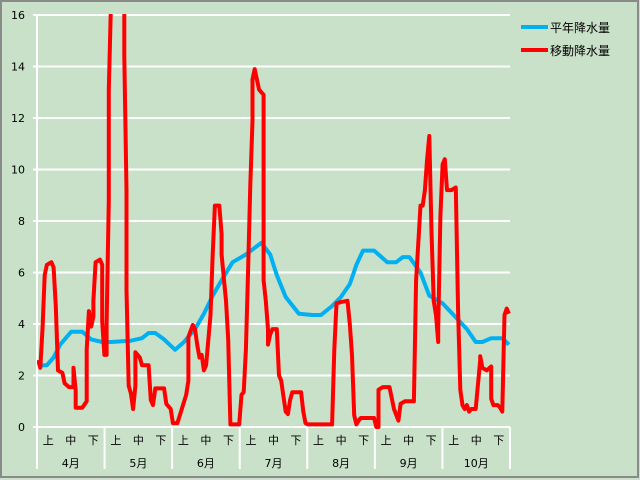  Describe the element at coordinates (206, 463) in the screenshot. I see `x-month-label: 6月` at that location.